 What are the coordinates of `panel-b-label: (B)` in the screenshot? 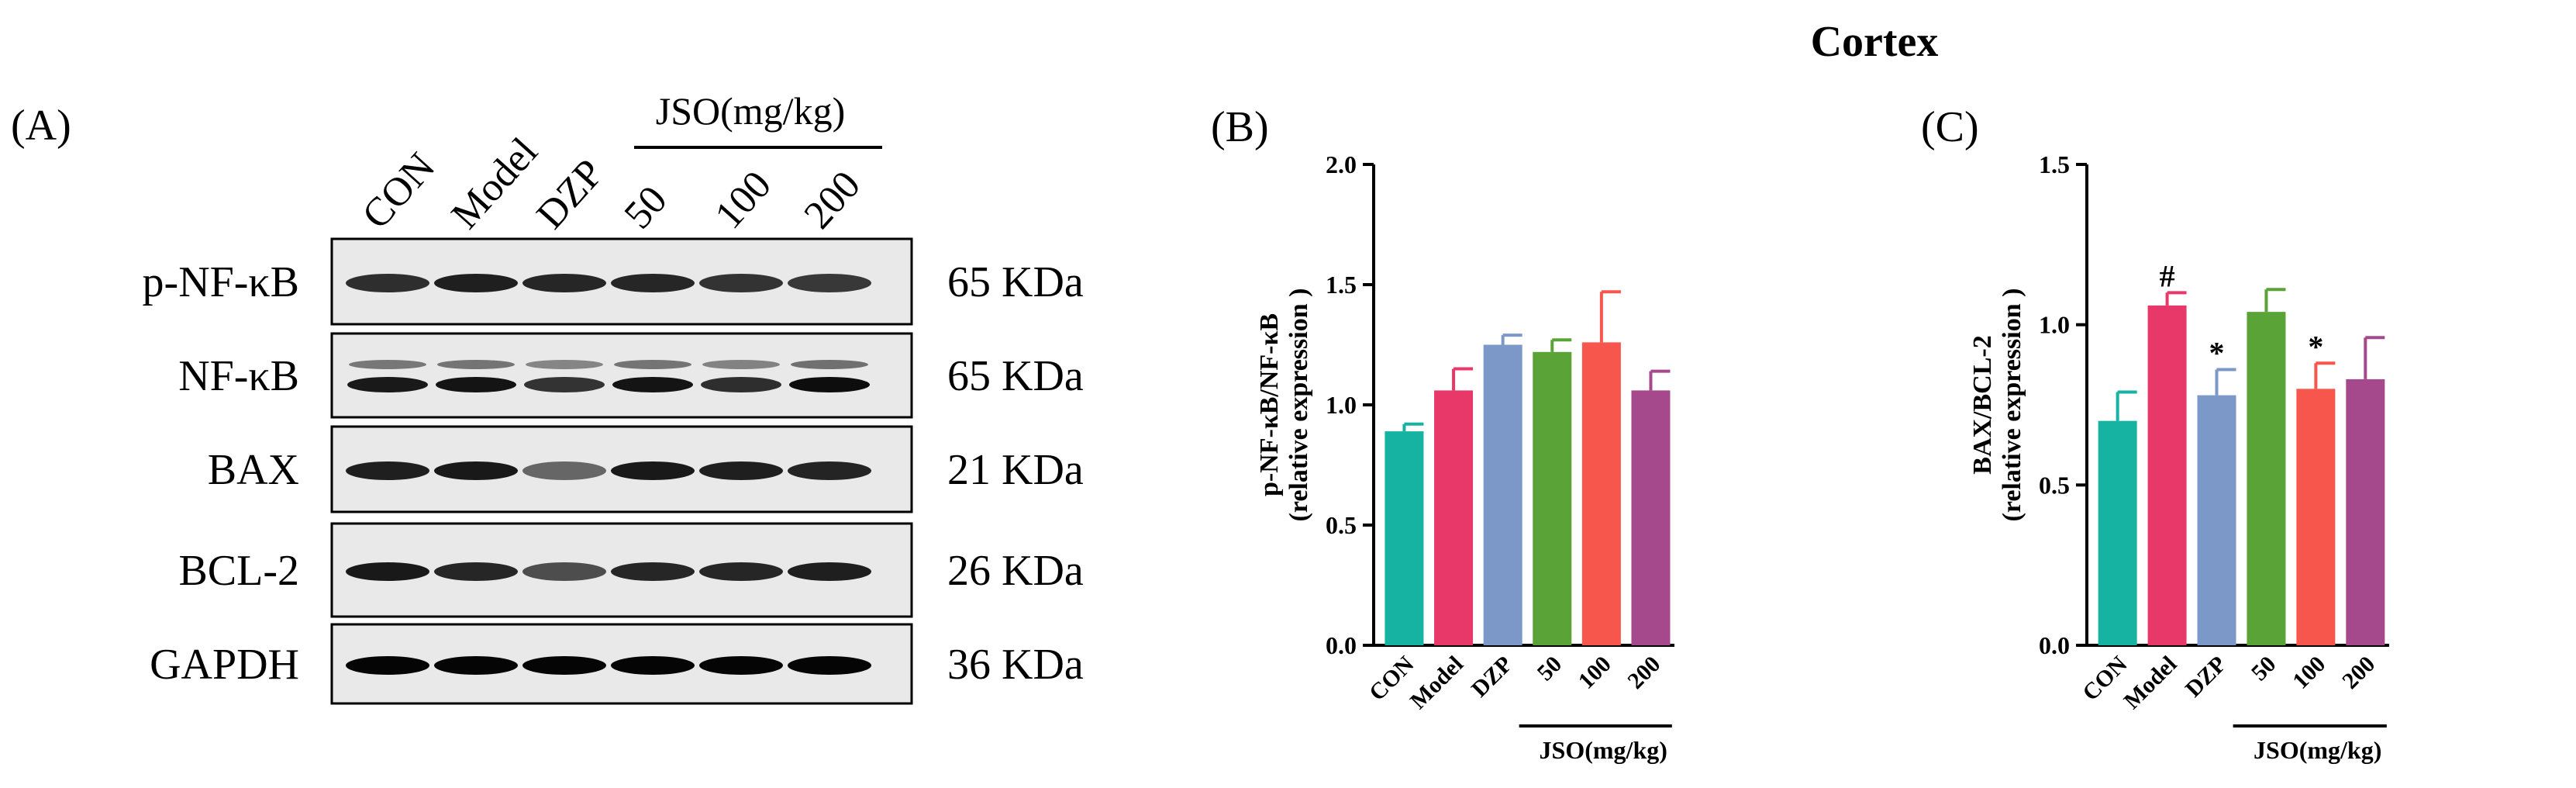 It's located at (1240, 127).